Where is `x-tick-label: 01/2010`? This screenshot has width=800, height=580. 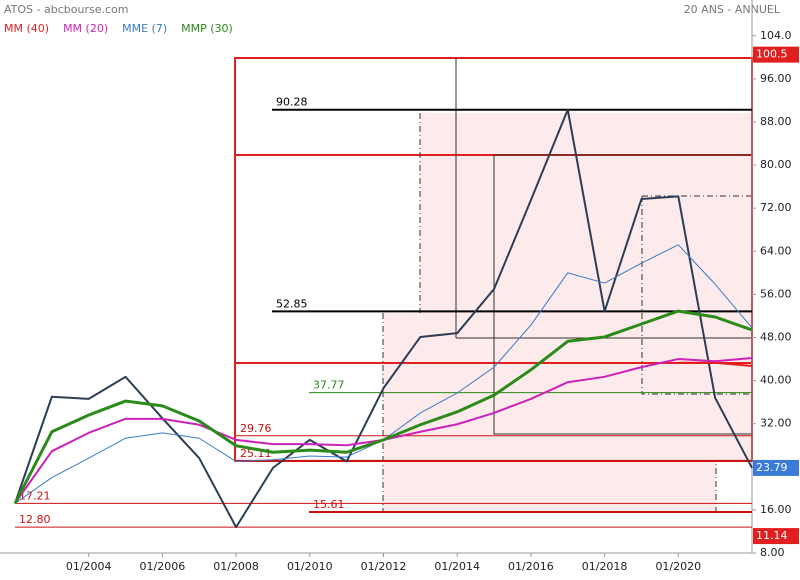 x-tick-label: 01/2010 is located at coordinates (310, 566).